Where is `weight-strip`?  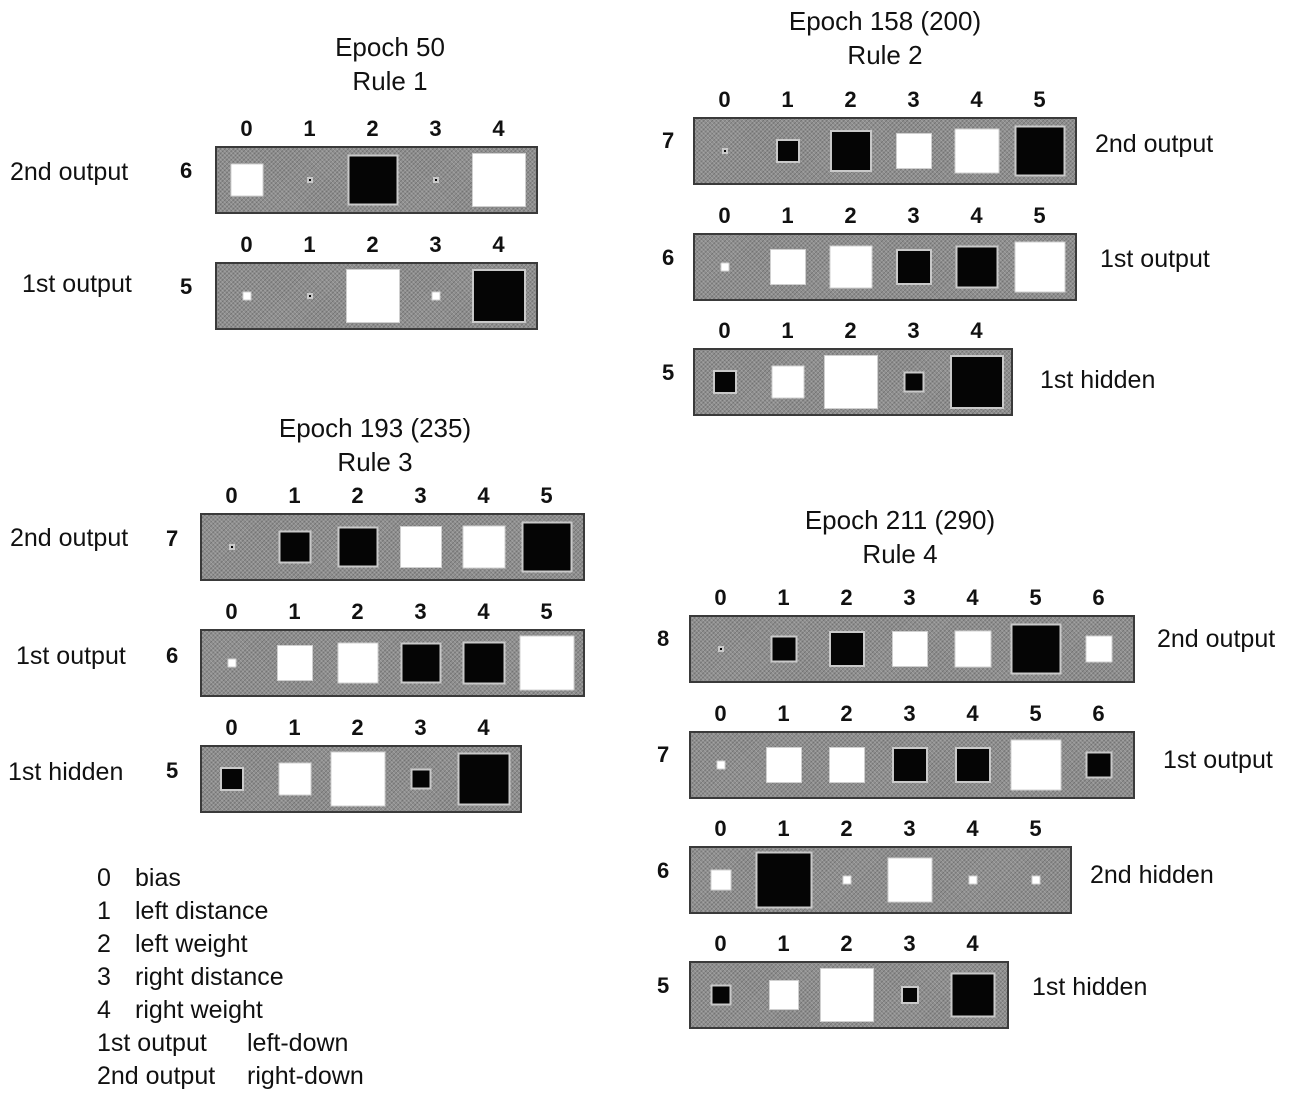 weight-strip is located at coordinates (376, 180).